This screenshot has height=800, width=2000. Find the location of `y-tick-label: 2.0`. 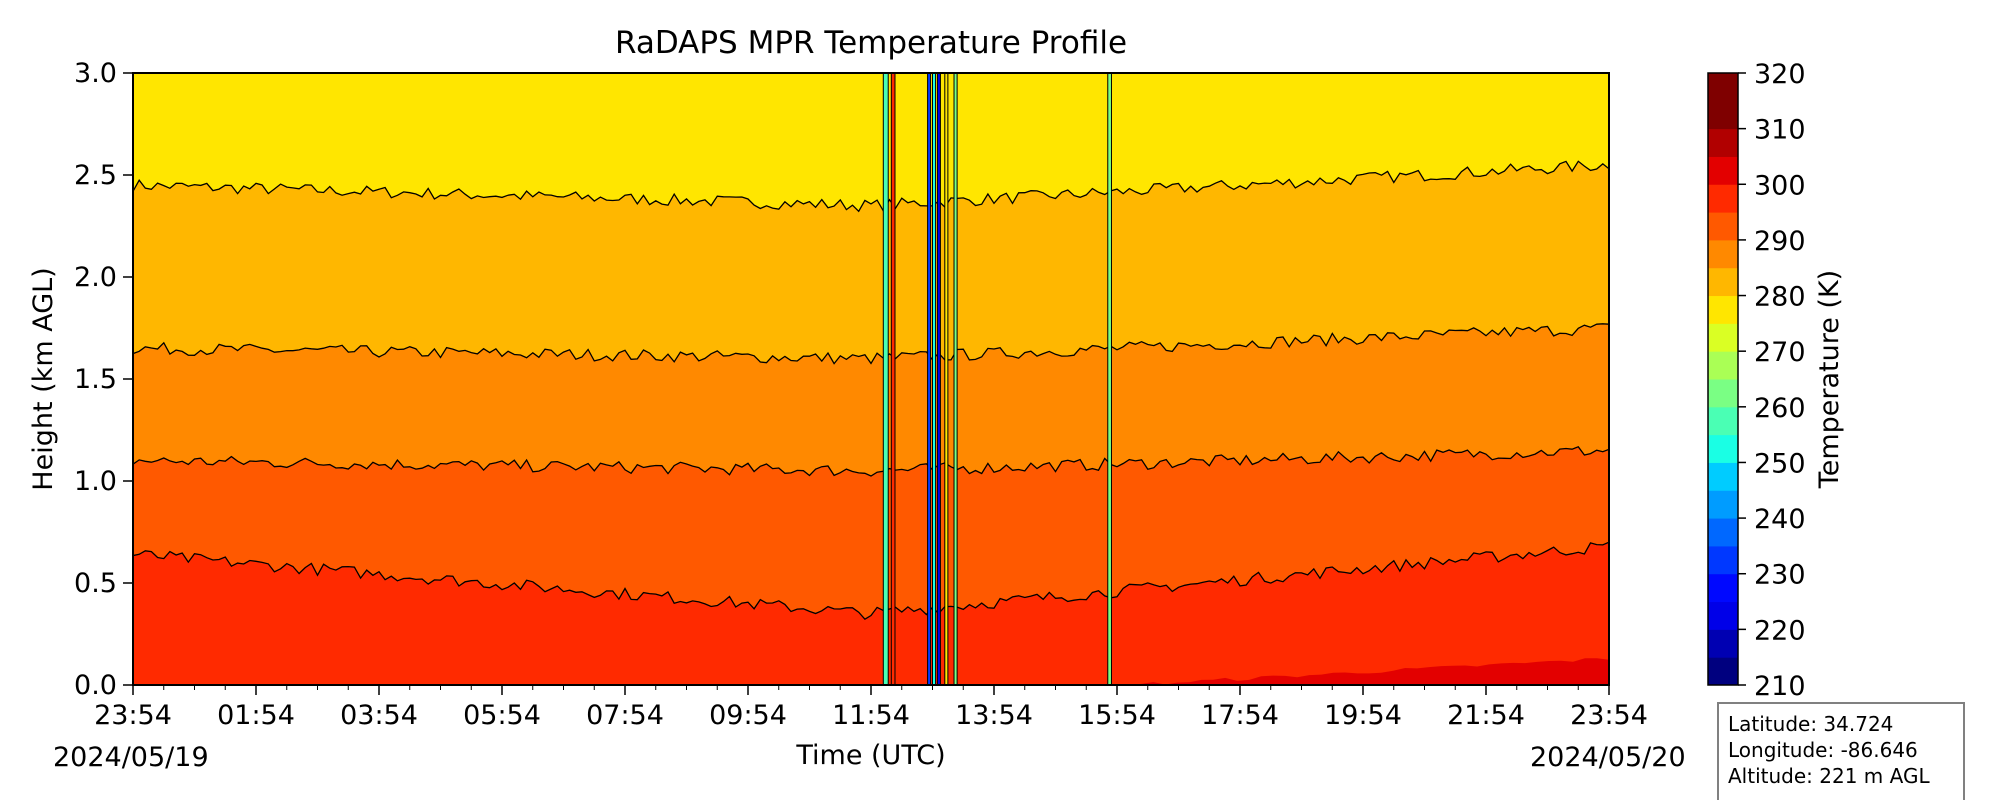

y-tick-label: 2.0 is located at coordinates (95, 277).